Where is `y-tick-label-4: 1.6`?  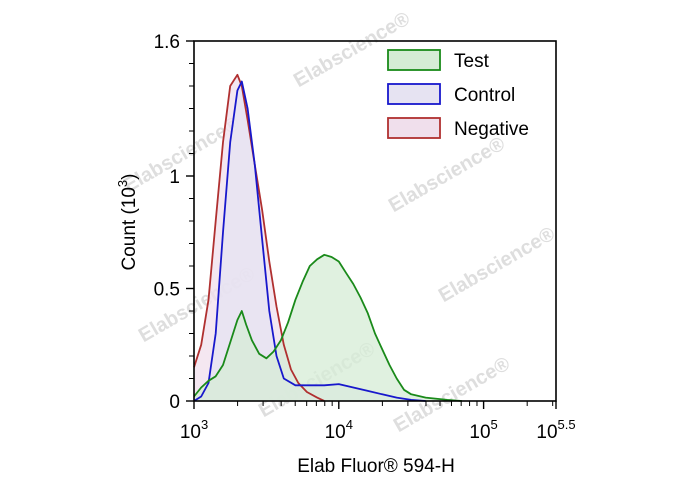
y-tick-label-4: 1.6 is located at coordinates (167, 42).